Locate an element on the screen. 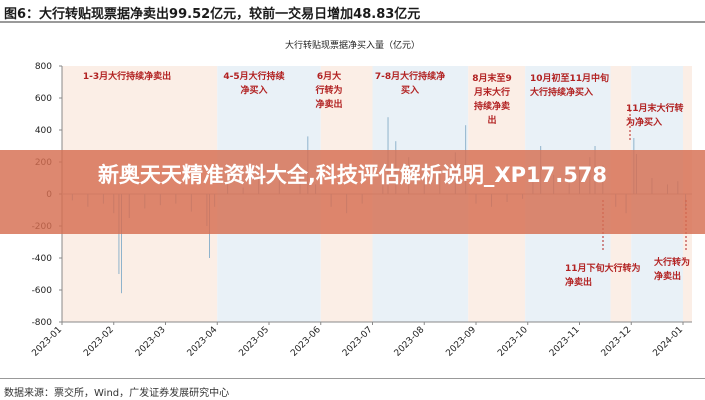 Image resolution: width=705 pixels, height=400 pixels. chart-title: 大行转贴现票据净买入量（亿元） is located at coordinates (352, 46).